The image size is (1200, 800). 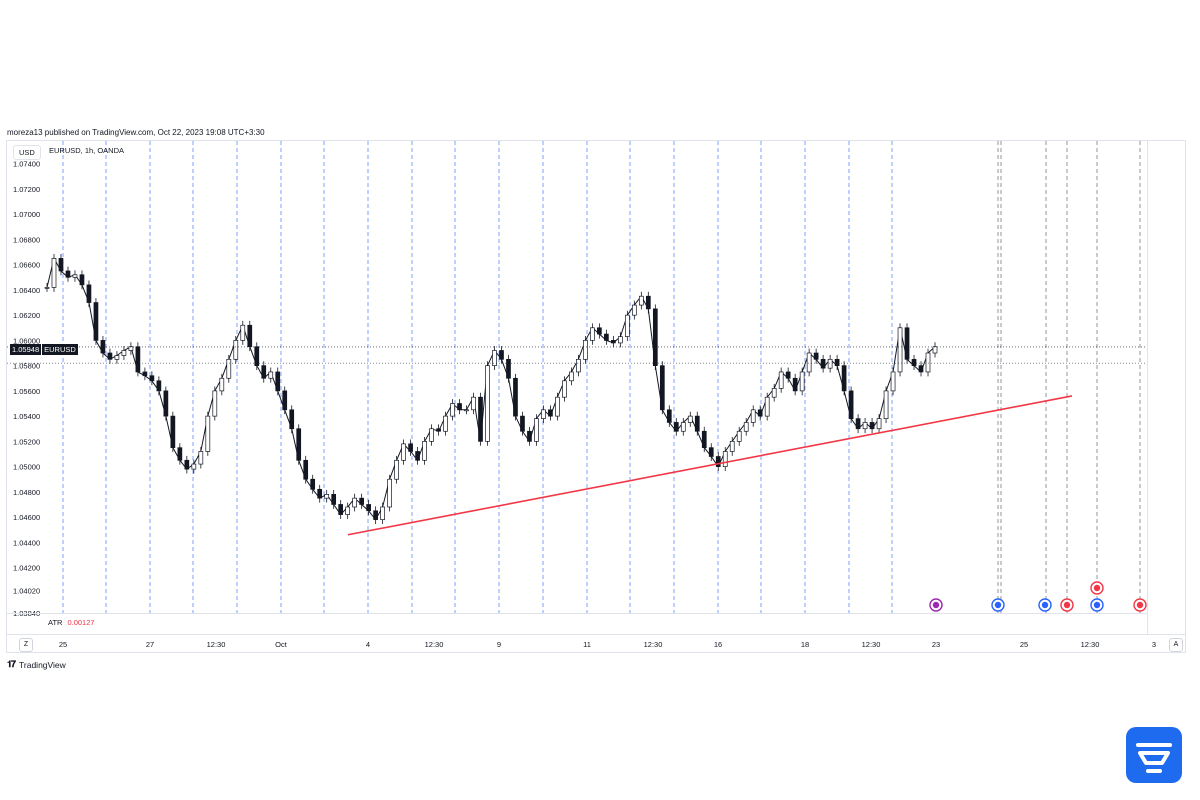 I want to click on y-tick-17: 1.04020, so click(x=26, y=590).